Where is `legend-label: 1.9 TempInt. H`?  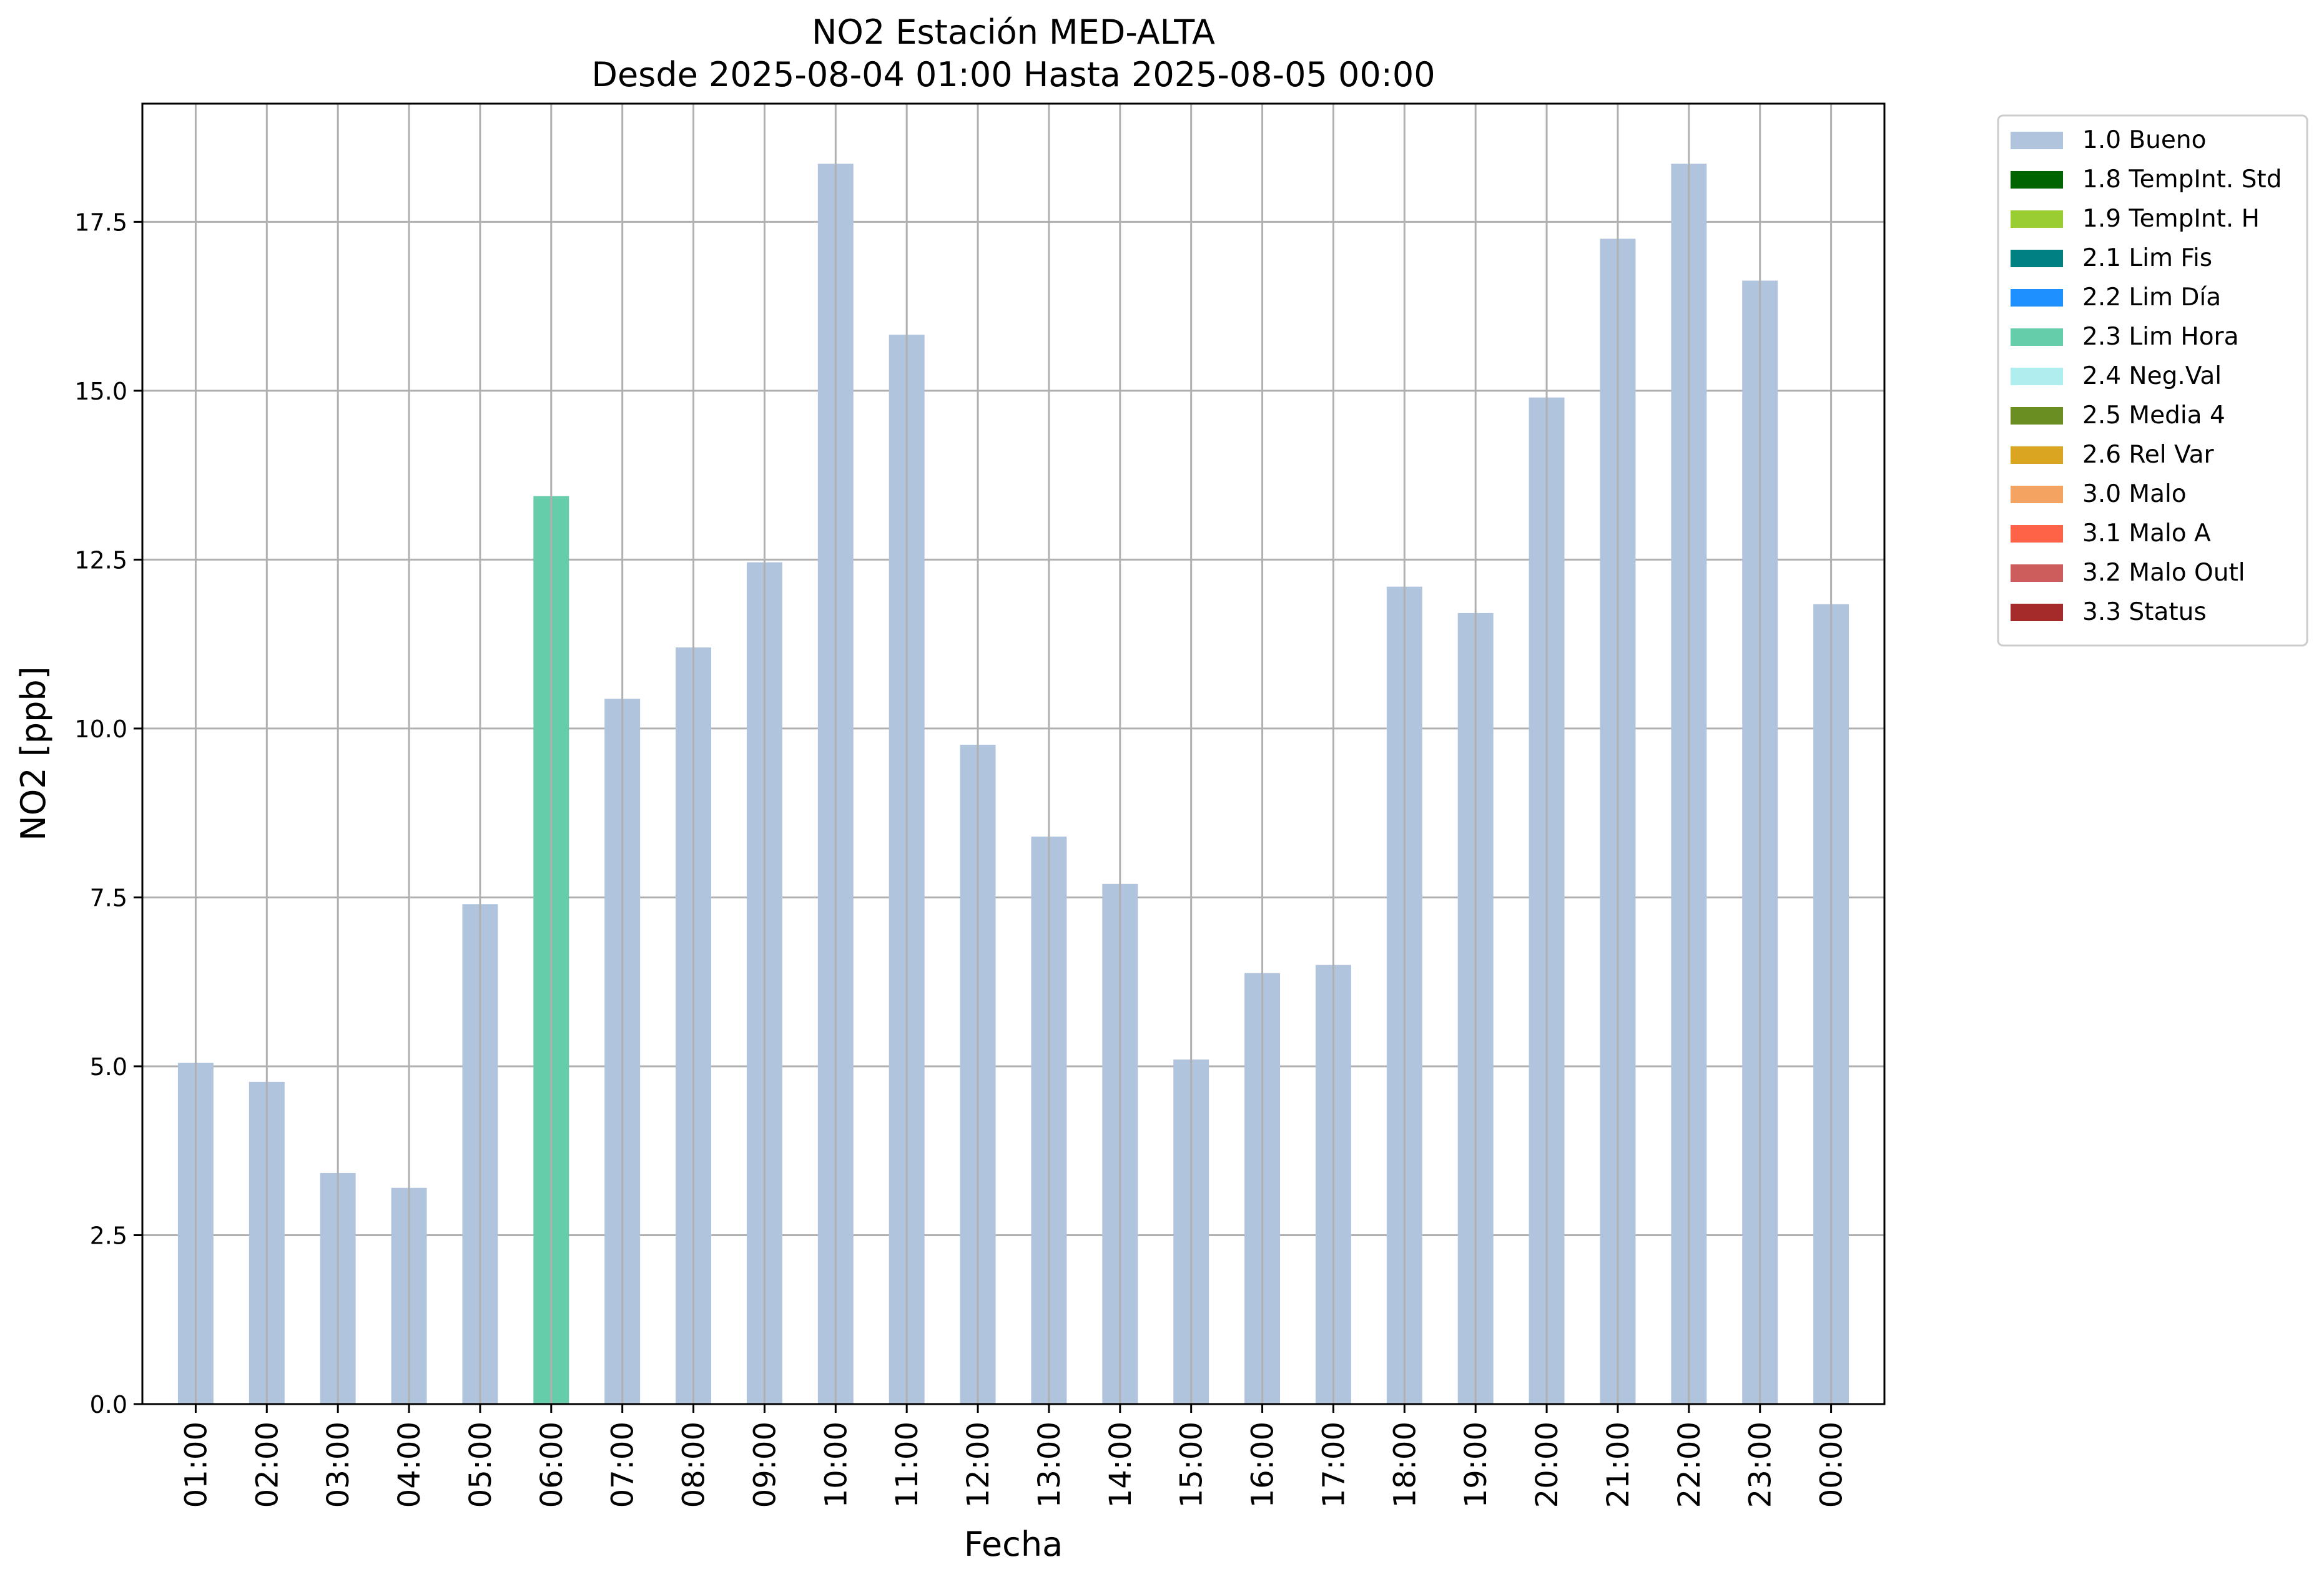
legend-label: 1.9 TempInt. H is located at coordinates (2171, 219).